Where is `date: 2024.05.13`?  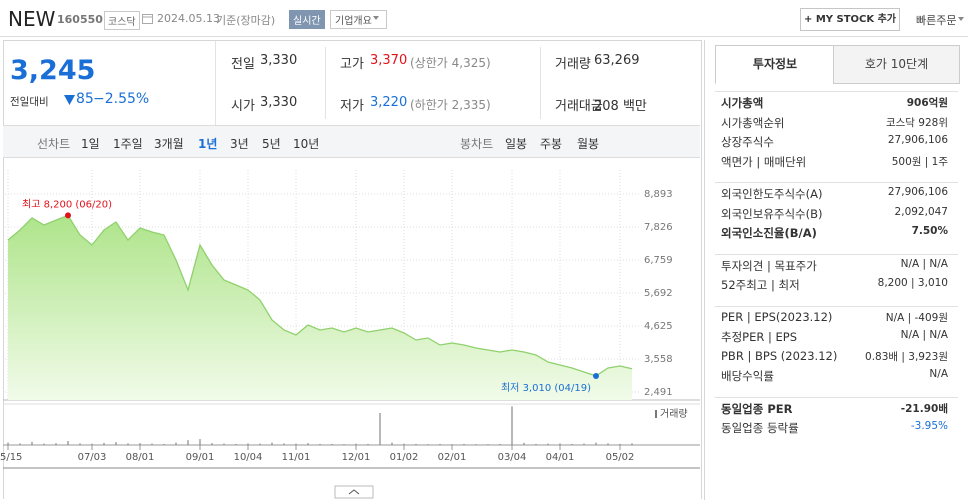 date: 2024.05.13 is located at coordinates (188, 18).